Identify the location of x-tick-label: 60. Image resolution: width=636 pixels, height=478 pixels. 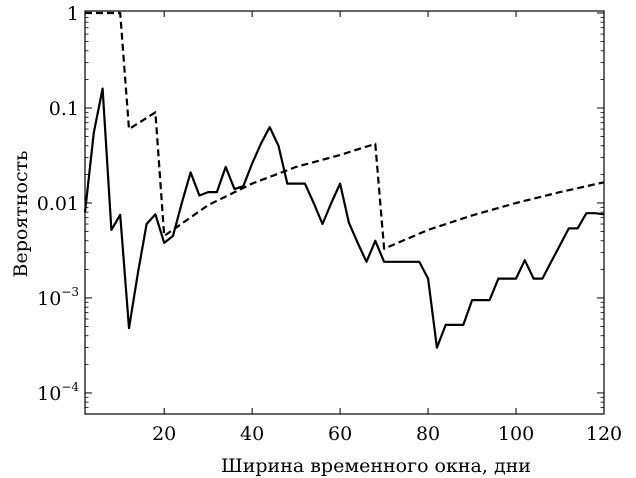
(340, 434).